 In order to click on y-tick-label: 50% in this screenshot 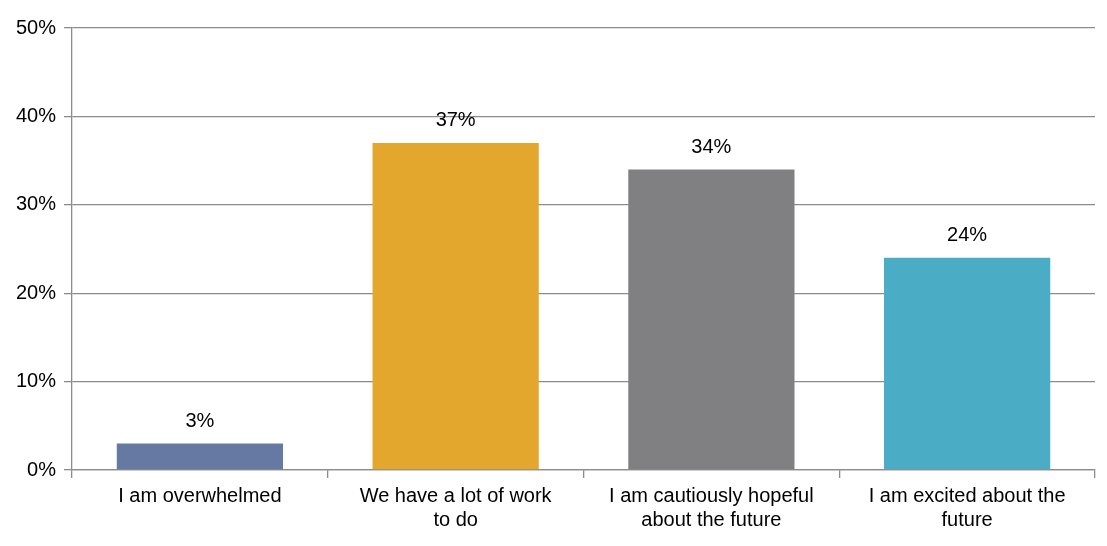, I will do `click(36, 26)`.